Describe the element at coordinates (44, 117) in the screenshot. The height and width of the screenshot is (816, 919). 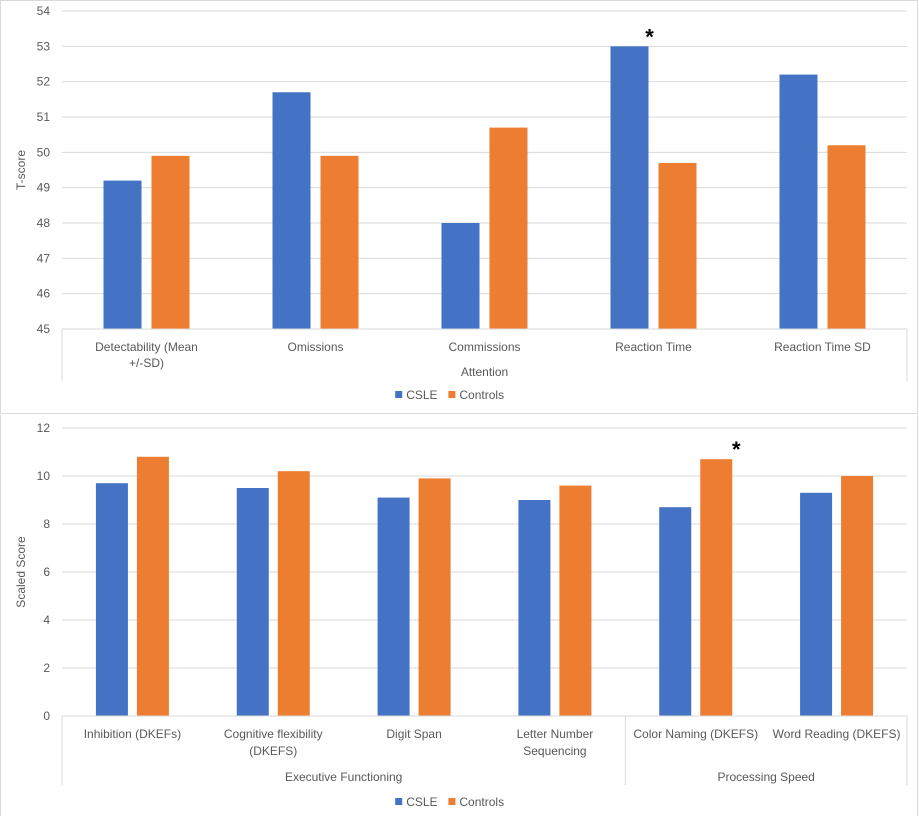
I see `y-tick-label: 51` at that location.